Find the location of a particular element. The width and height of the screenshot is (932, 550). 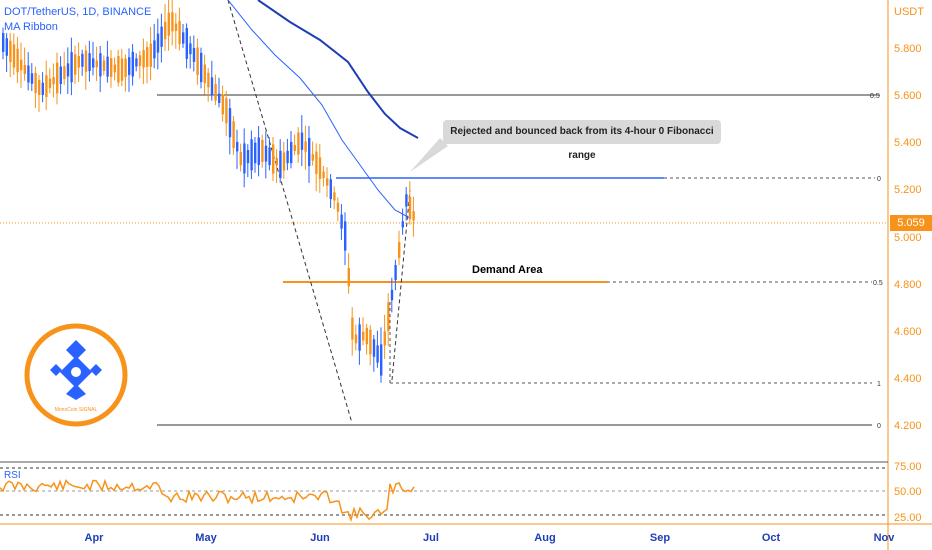

price-tick: 5.400 is located at coordinates (908, 143).